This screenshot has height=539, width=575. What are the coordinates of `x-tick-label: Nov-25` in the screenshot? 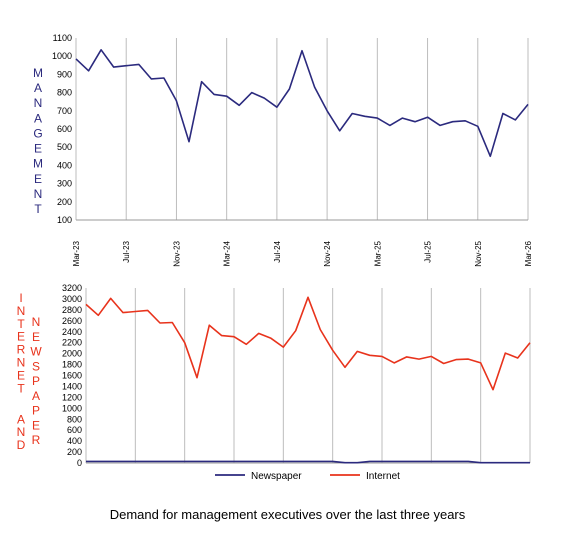 It's located at (478, 253).